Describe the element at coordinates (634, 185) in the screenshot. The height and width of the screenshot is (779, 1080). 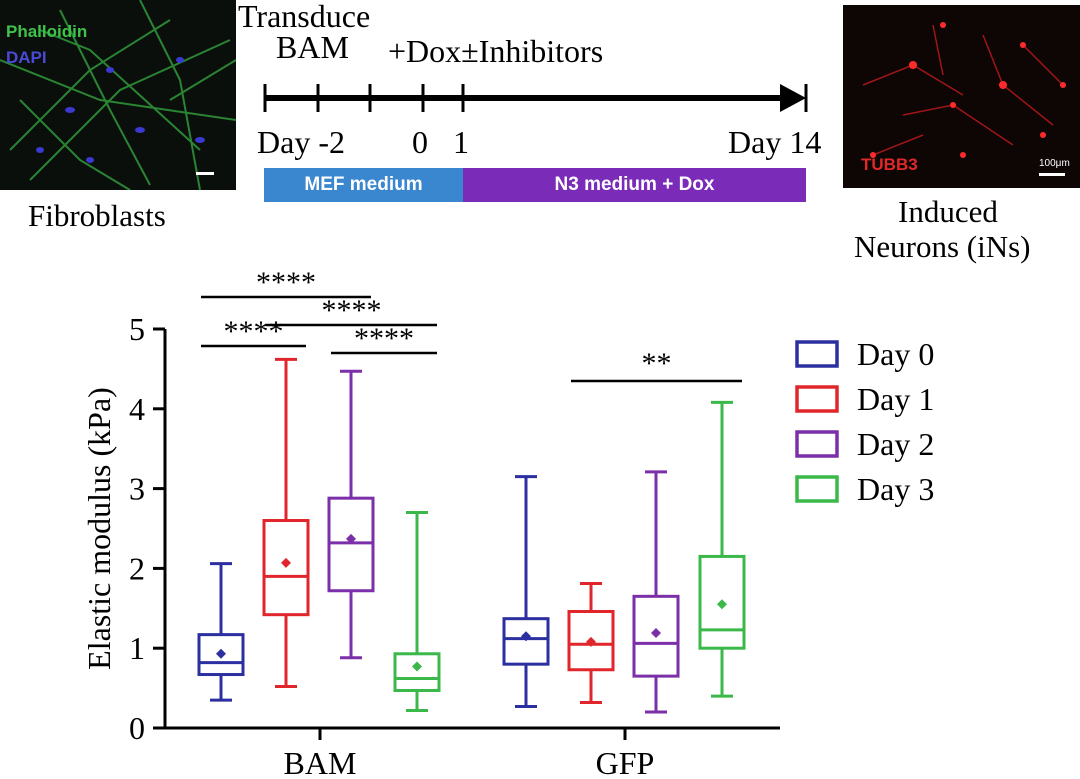
I see `n3-medium-segment: N3 medium + Dox` at that location.